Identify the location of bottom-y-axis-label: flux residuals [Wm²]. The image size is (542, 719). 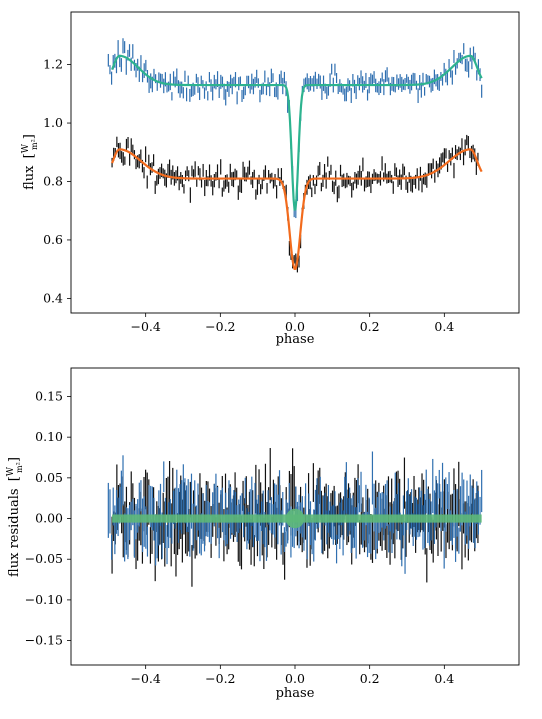
(15, 517).